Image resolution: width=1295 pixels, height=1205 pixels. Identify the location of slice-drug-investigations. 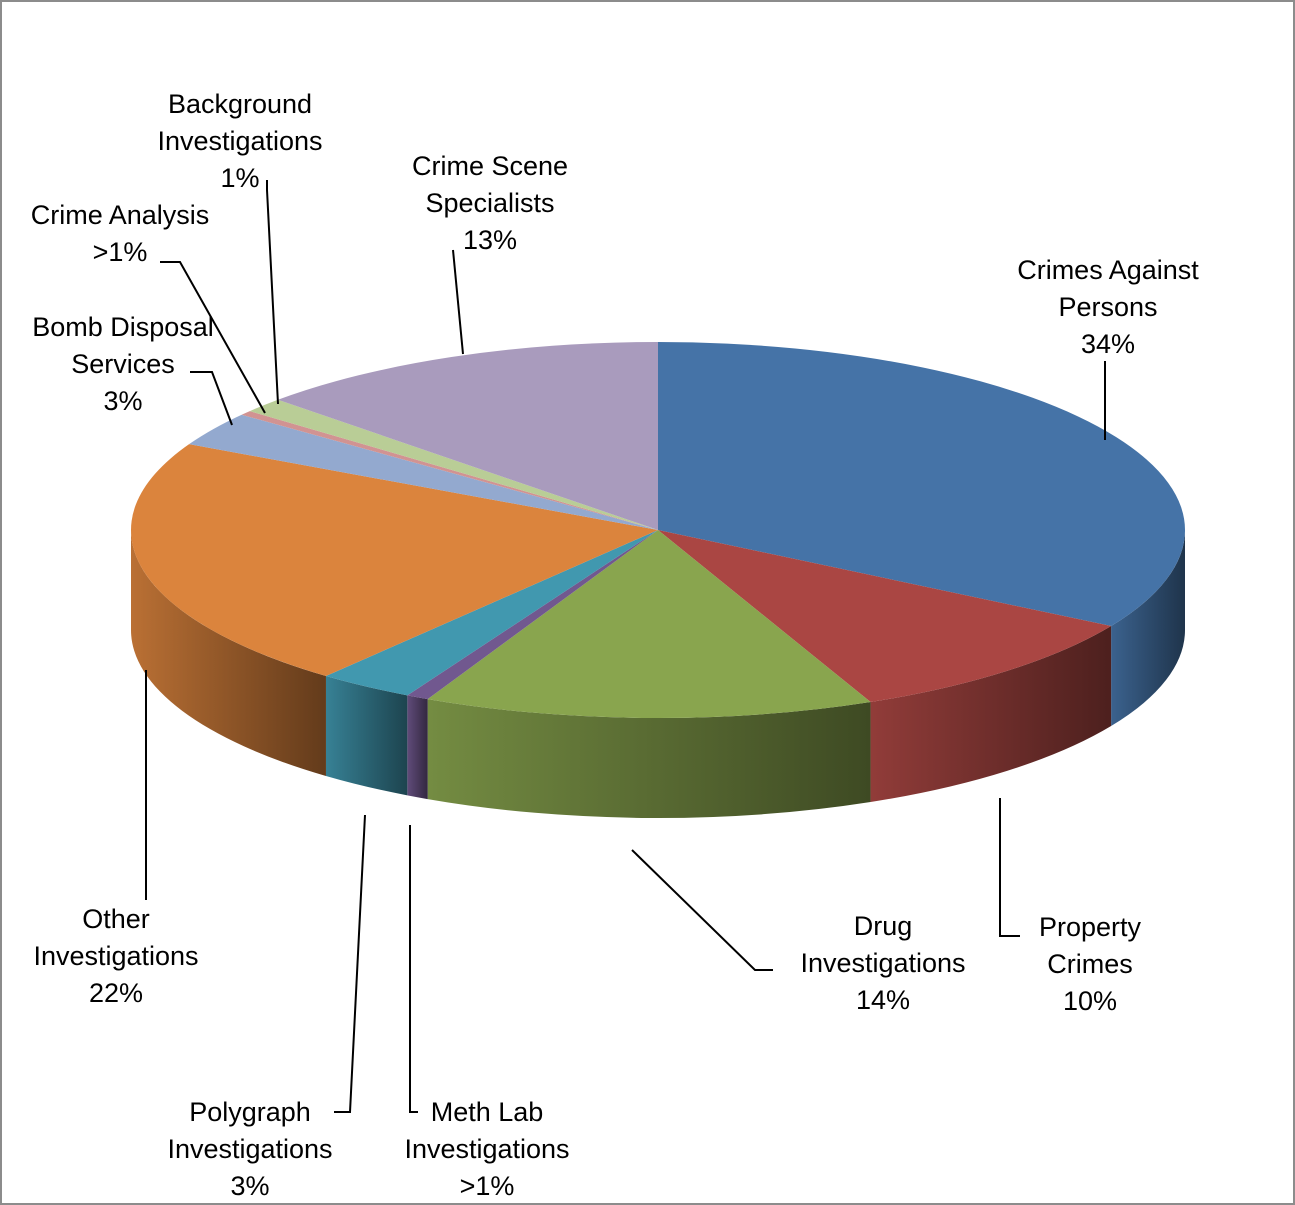
(649, 624).